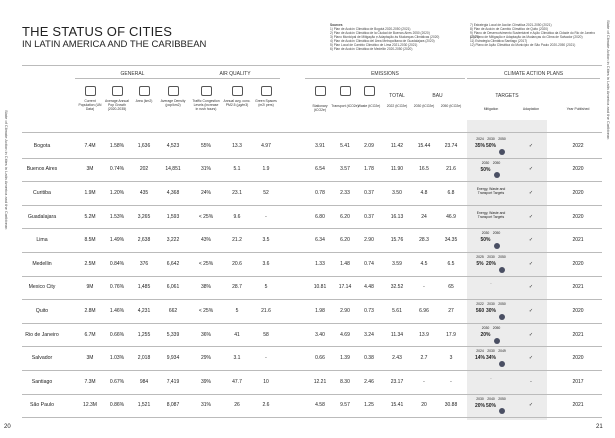  What do you see at coordinates (491, 109) in the screenshot?
I see `column-label: Mitigation` at bounding box center [491, 109].